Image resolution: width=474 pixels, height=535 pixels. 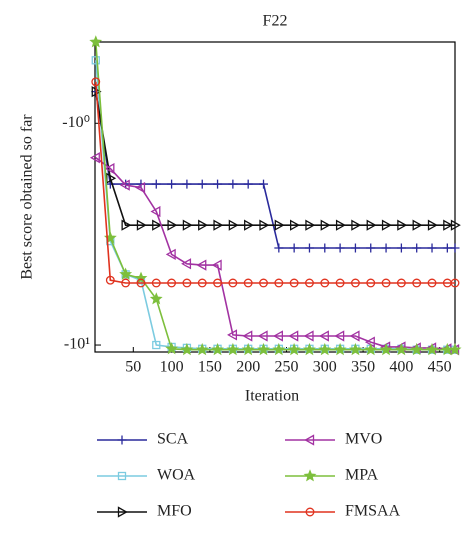 I want to click on x-tick-label: 450, so click(x=440, y=367).